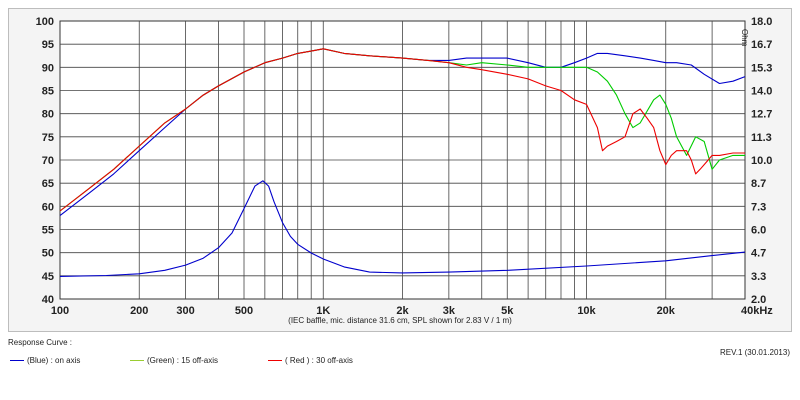 Image resolution: width=800 pixels, height=400 pixels. I want to click on x-tick-label: 10k, so click(586, 311).